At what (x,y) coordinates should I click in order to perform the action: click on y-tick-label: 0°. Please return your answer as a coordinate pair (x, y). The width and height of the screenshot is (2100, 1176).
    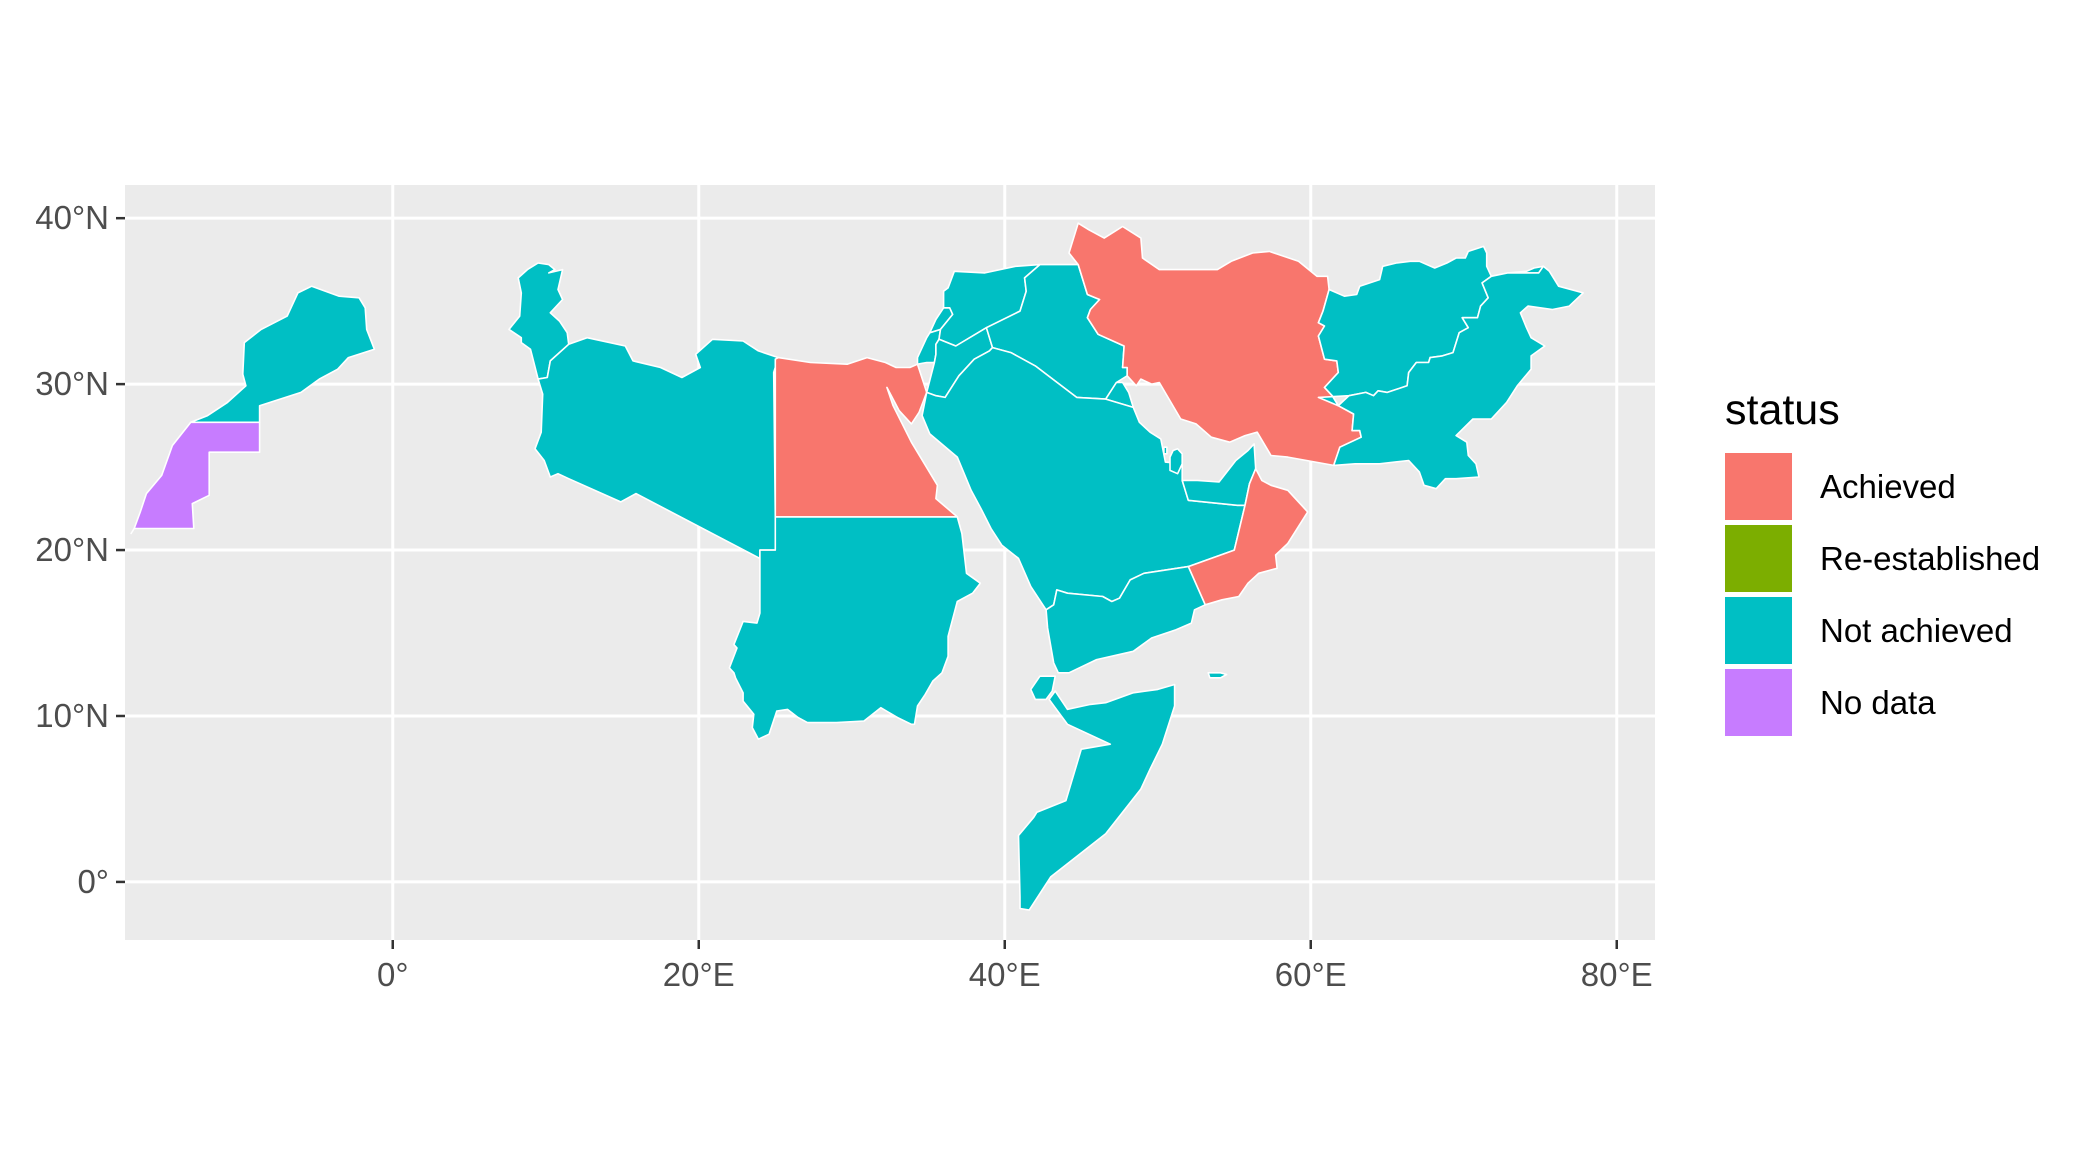
    Looking at the image, I should click on (93, 881).